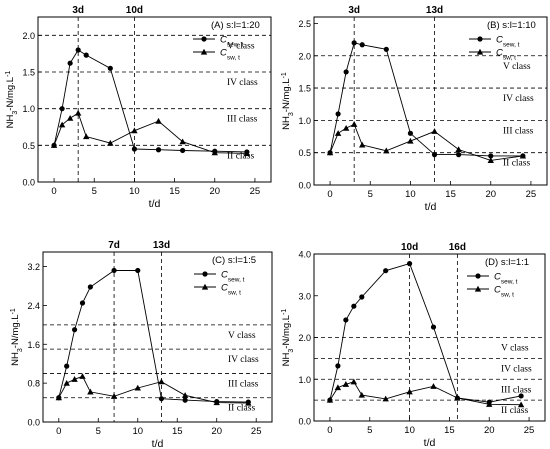  What do you see at coordinates (33, 306) in the screenshot?
I see `y-tick-label: 2.4` at bounding box center [33, 306].